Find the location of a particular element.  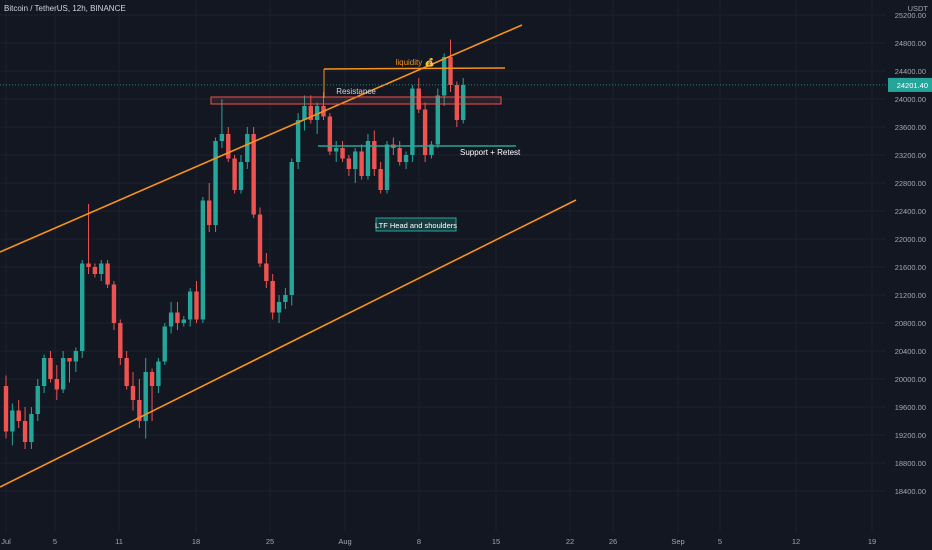

y-tick-label: 20400.00 is located at coordinates (910, 351).